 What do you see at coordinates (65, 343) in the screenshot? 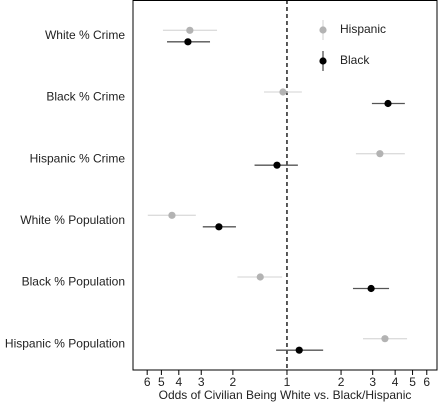
I see `y-tick-label: Hispanic % Population` at bounding box center [65, 343].